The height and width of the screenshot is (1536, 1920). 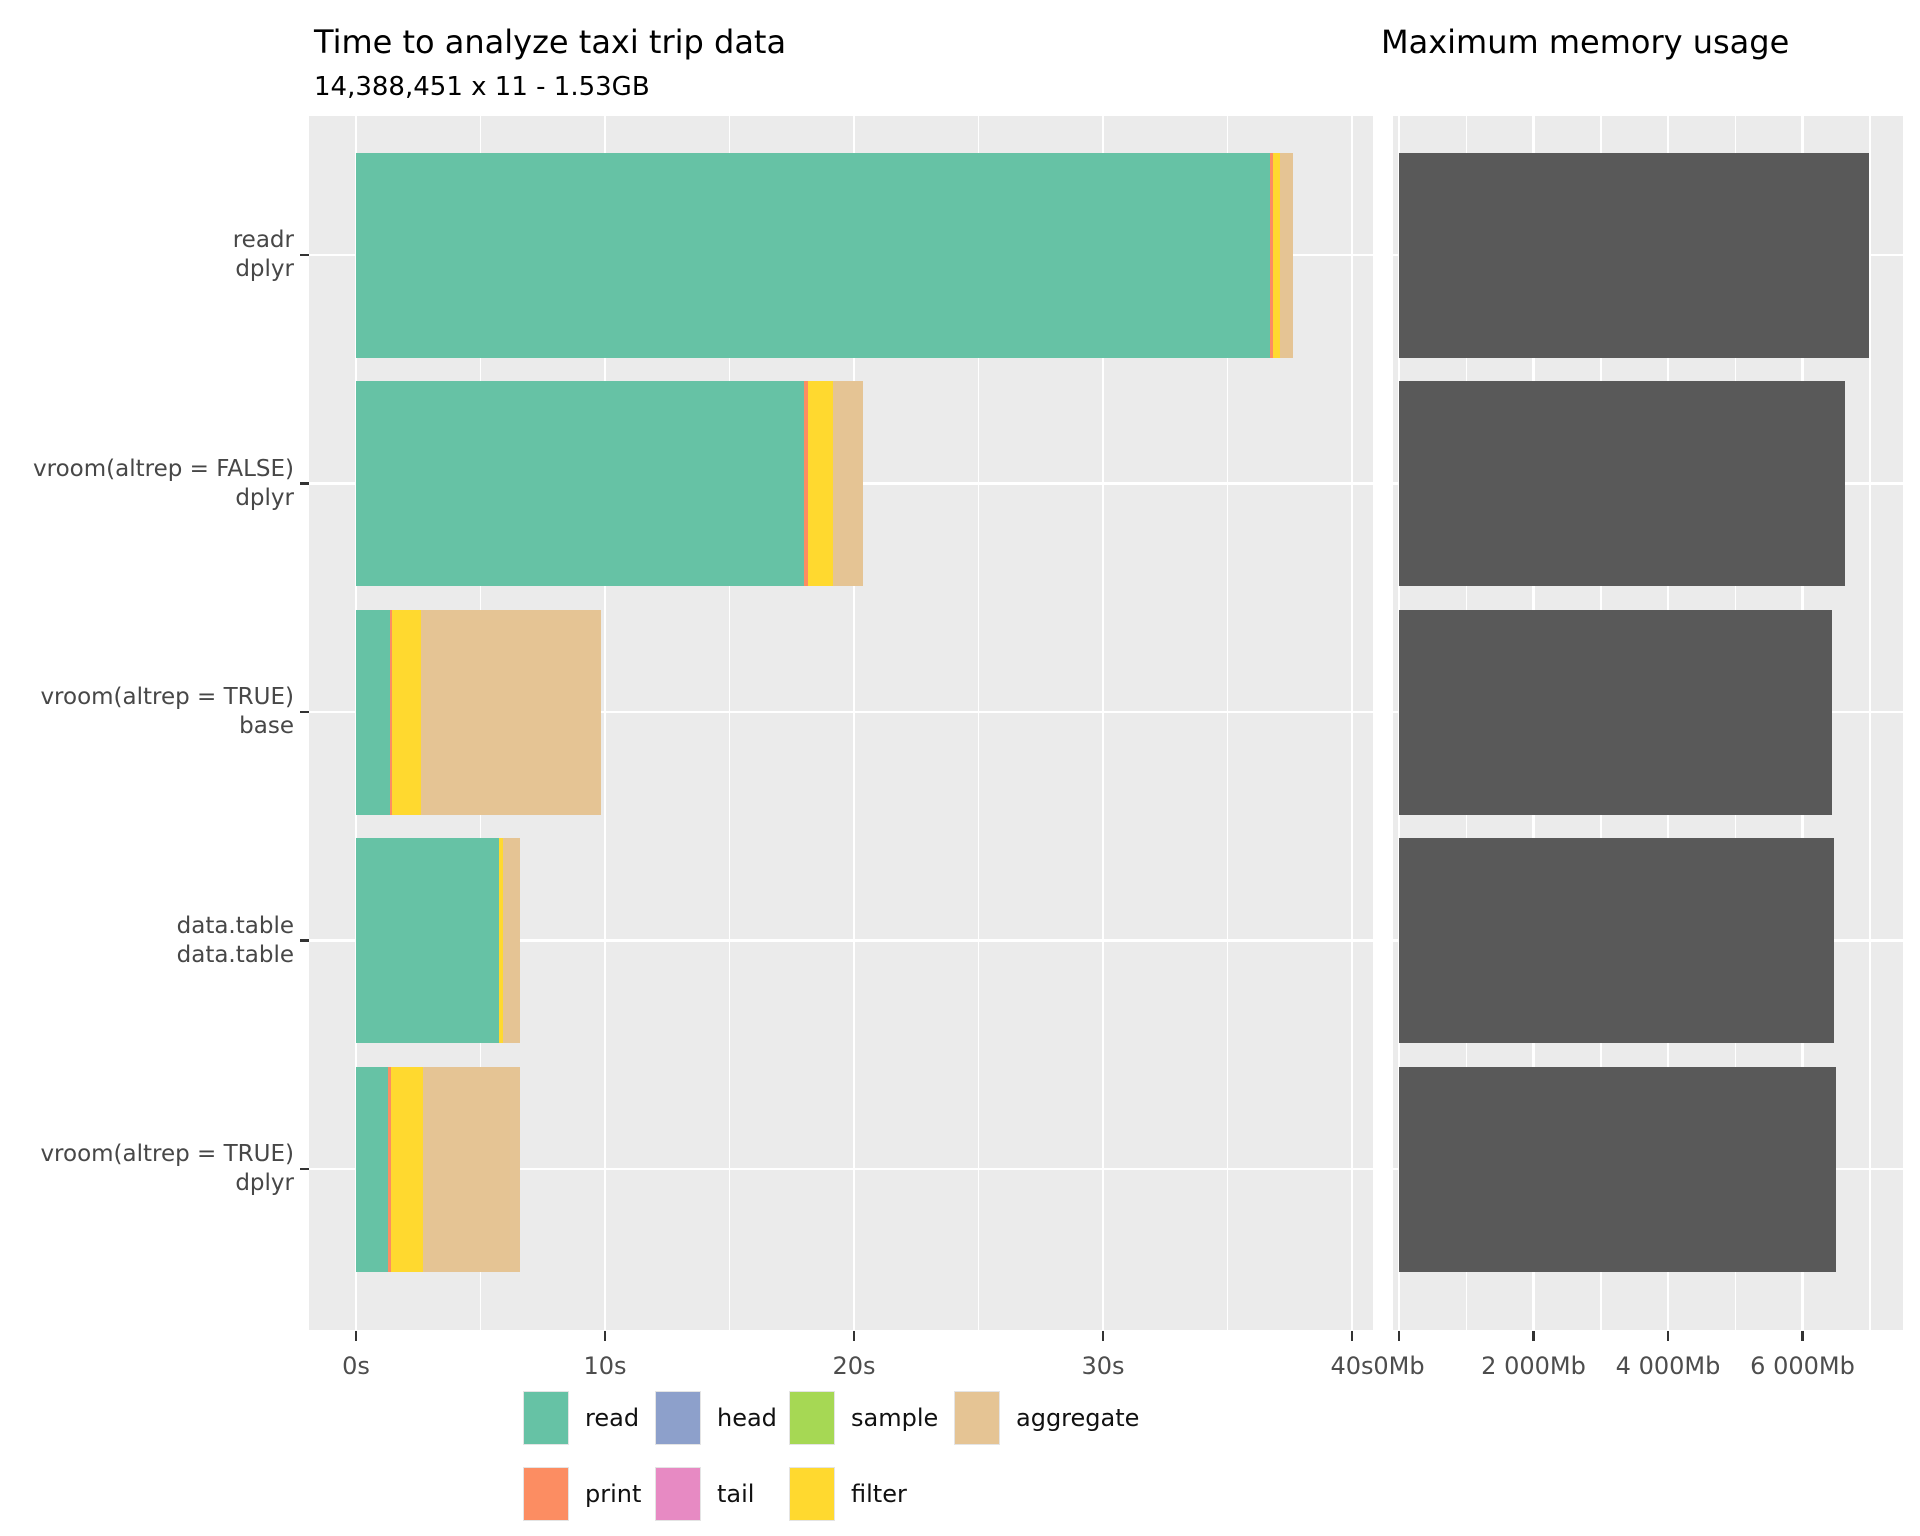 I want to click on legend-item-read: read, so click(x=581, y=1418).